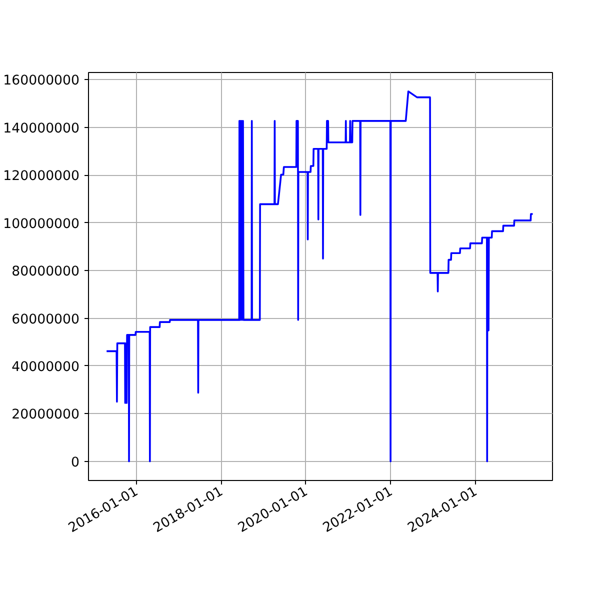 The image size is (600, 600). I want to click on y-tick-label: 120000000, so click(41, 176).